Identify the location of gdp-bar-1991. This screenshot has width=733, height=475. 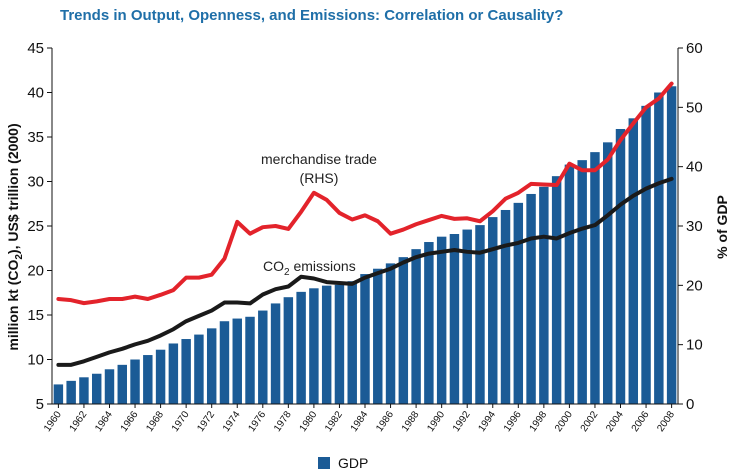
(454, 319).